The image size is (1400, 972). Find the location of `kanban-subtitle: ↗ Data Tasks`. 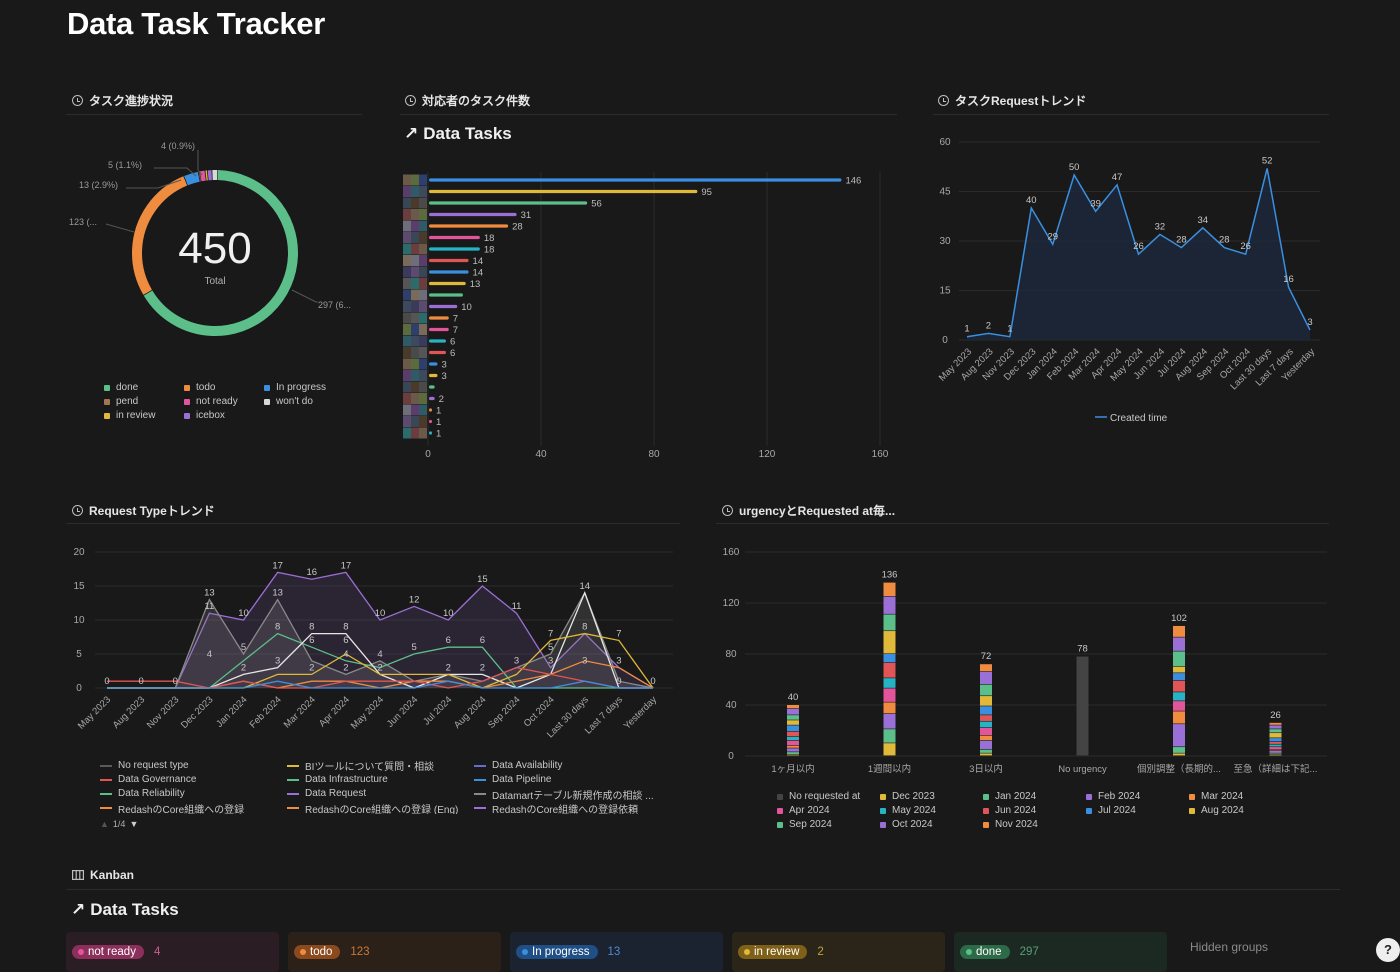

kanban-subtitle: ↗ Data Tasks is located at coordinates (125, 910).